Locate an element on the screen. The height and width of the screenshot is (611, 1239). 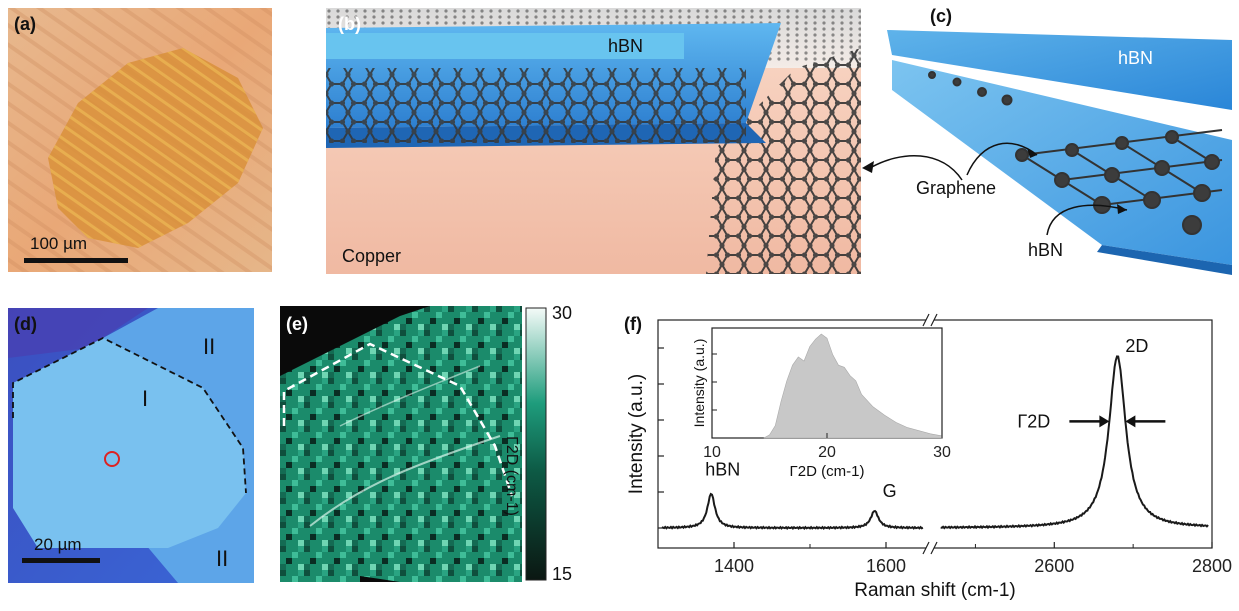
x-tick-label: 2800 is located at coordinates (1212, 566).